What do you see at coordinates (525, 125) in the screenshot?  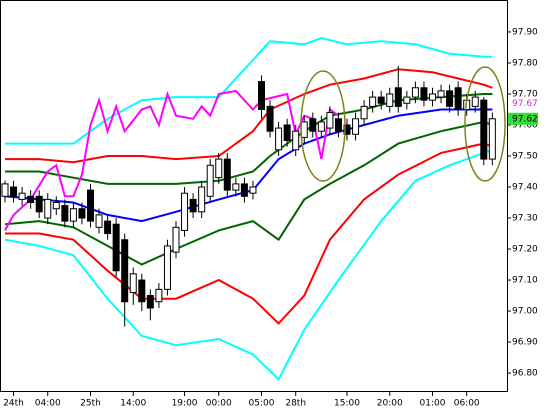 I see `y-tick-label: 97.60` at bounding box center [525, 125].